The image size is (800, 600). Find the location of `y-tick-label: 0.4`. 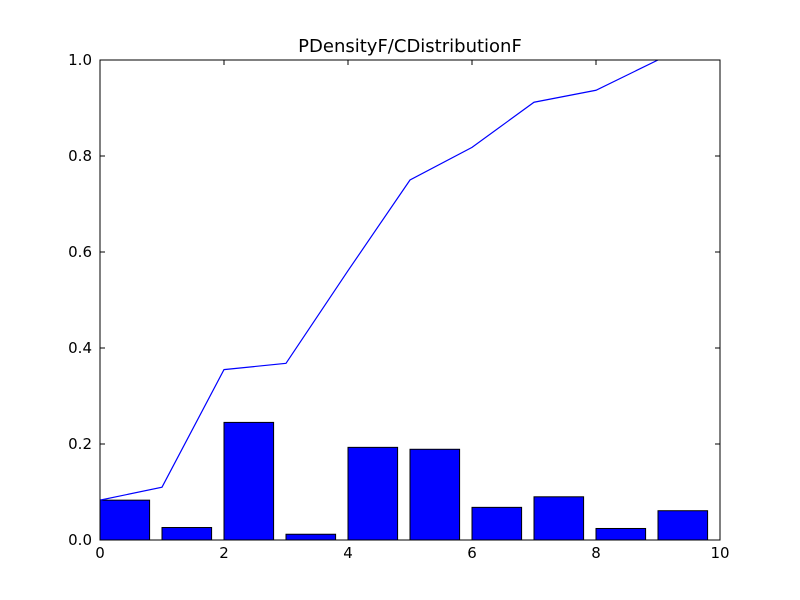

y-tick-label: 0.4 is located at coordinates (80, 348).